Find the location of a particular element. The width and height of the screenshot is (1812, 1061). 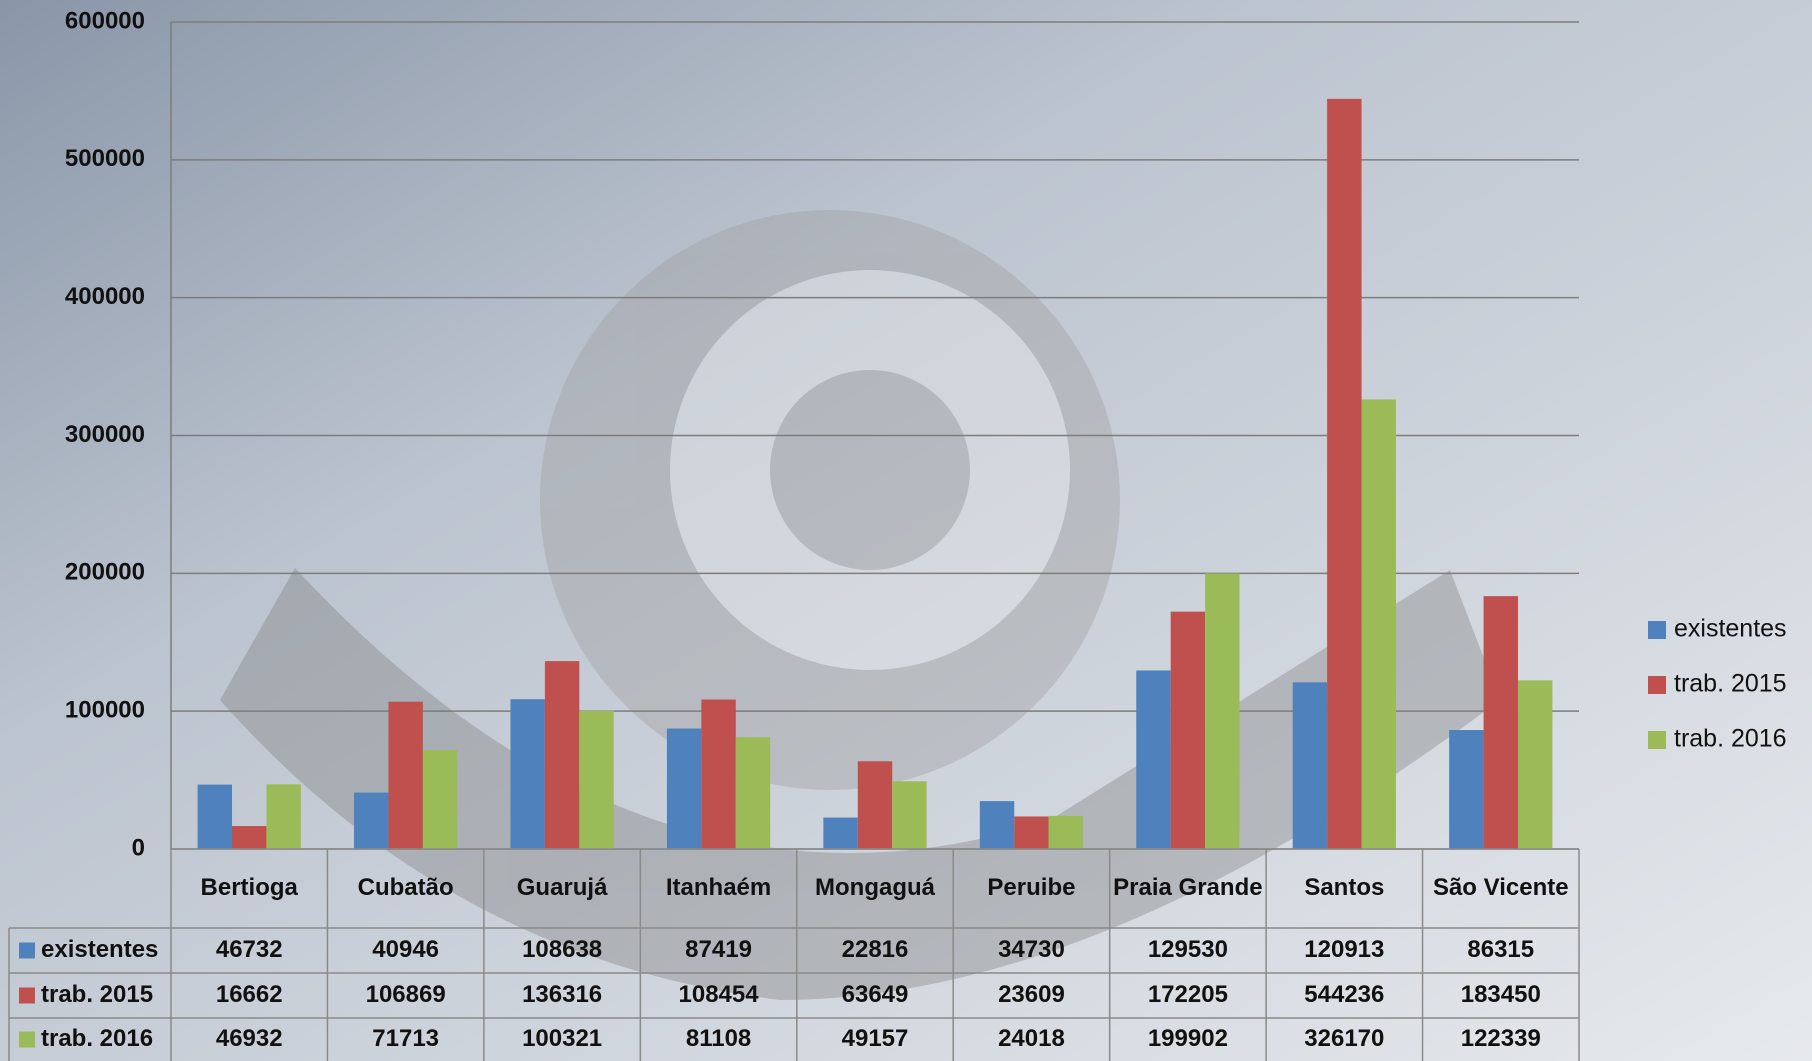

x-tick-label: Praia Grande is located at coordinates (1187, 887).